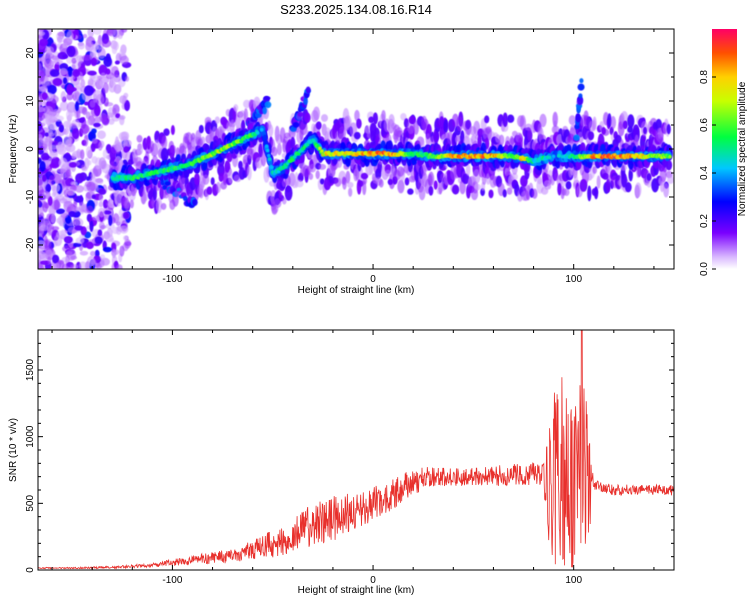 This screenshot has height=600, width=750. What do you see at coordinates (707, 173) in the screenshot?
I see `colorbar-ticks: 0.0 0.2 0.4 0.6 0.8` at bounding box center [707, 173].